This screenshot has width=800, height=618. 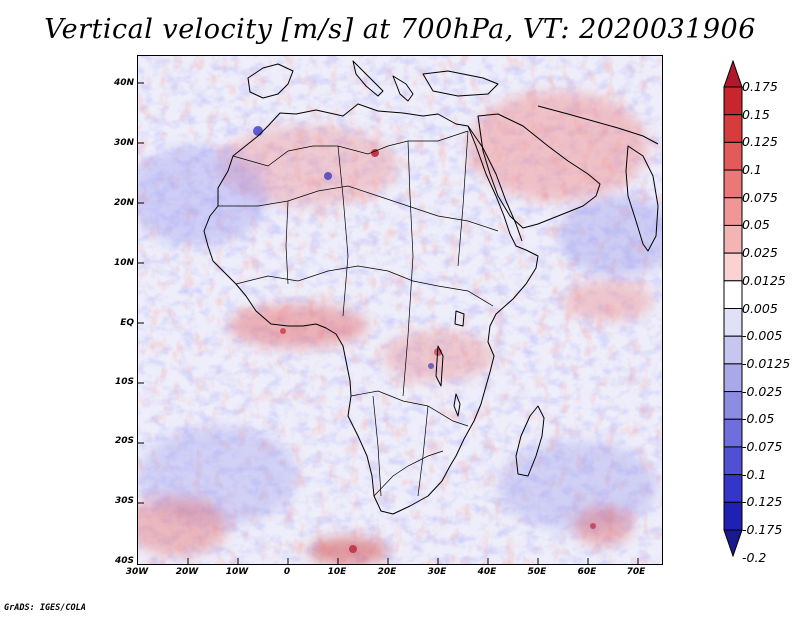 What do you see at coordinates (187, 572) in the screenshot?
I see `lon-label: 20W` at bounding box center [187, 572].